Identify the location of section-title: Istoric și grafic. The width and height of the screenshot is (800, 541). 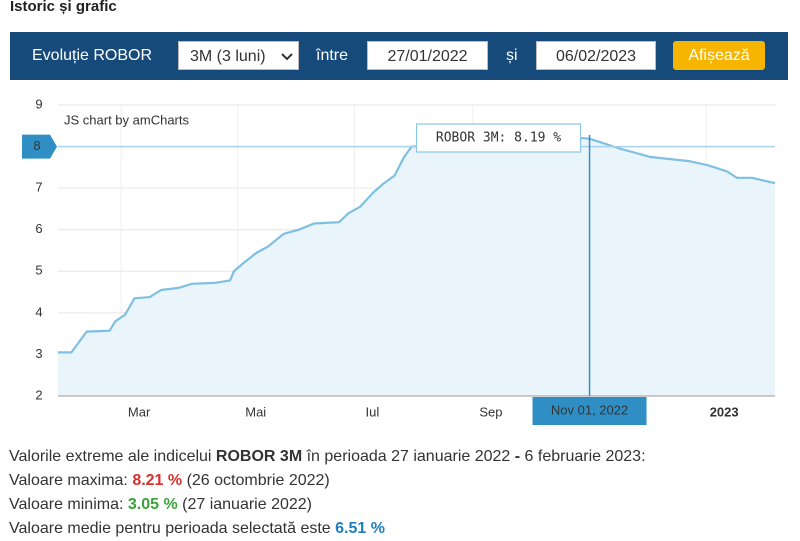
(63, 7).